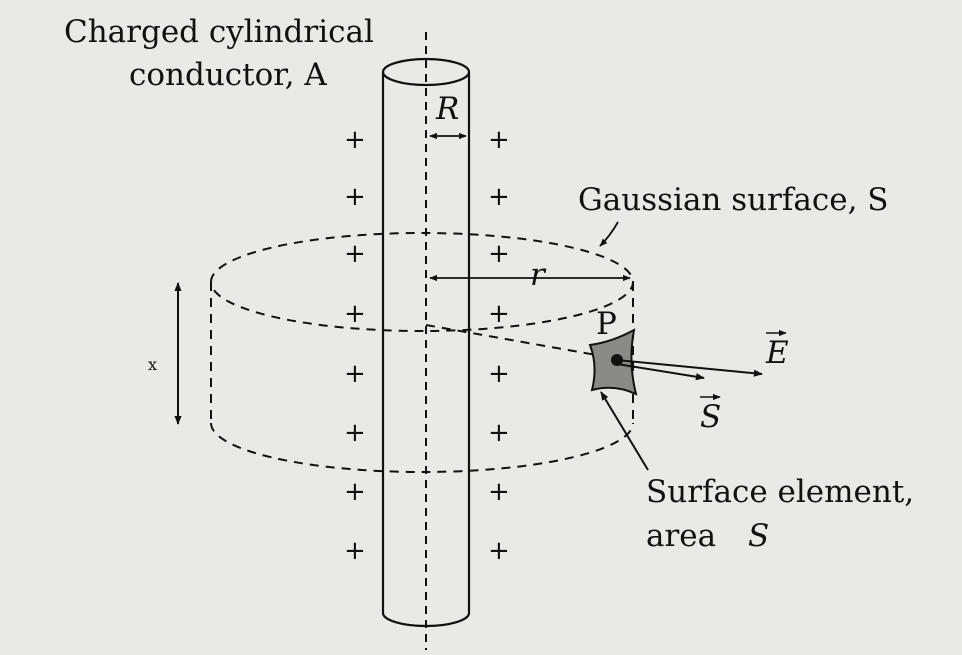  Describe the element at coordinates (758, 536) in the screenshot. I see `surface-element-label-symbol: S` at that location.